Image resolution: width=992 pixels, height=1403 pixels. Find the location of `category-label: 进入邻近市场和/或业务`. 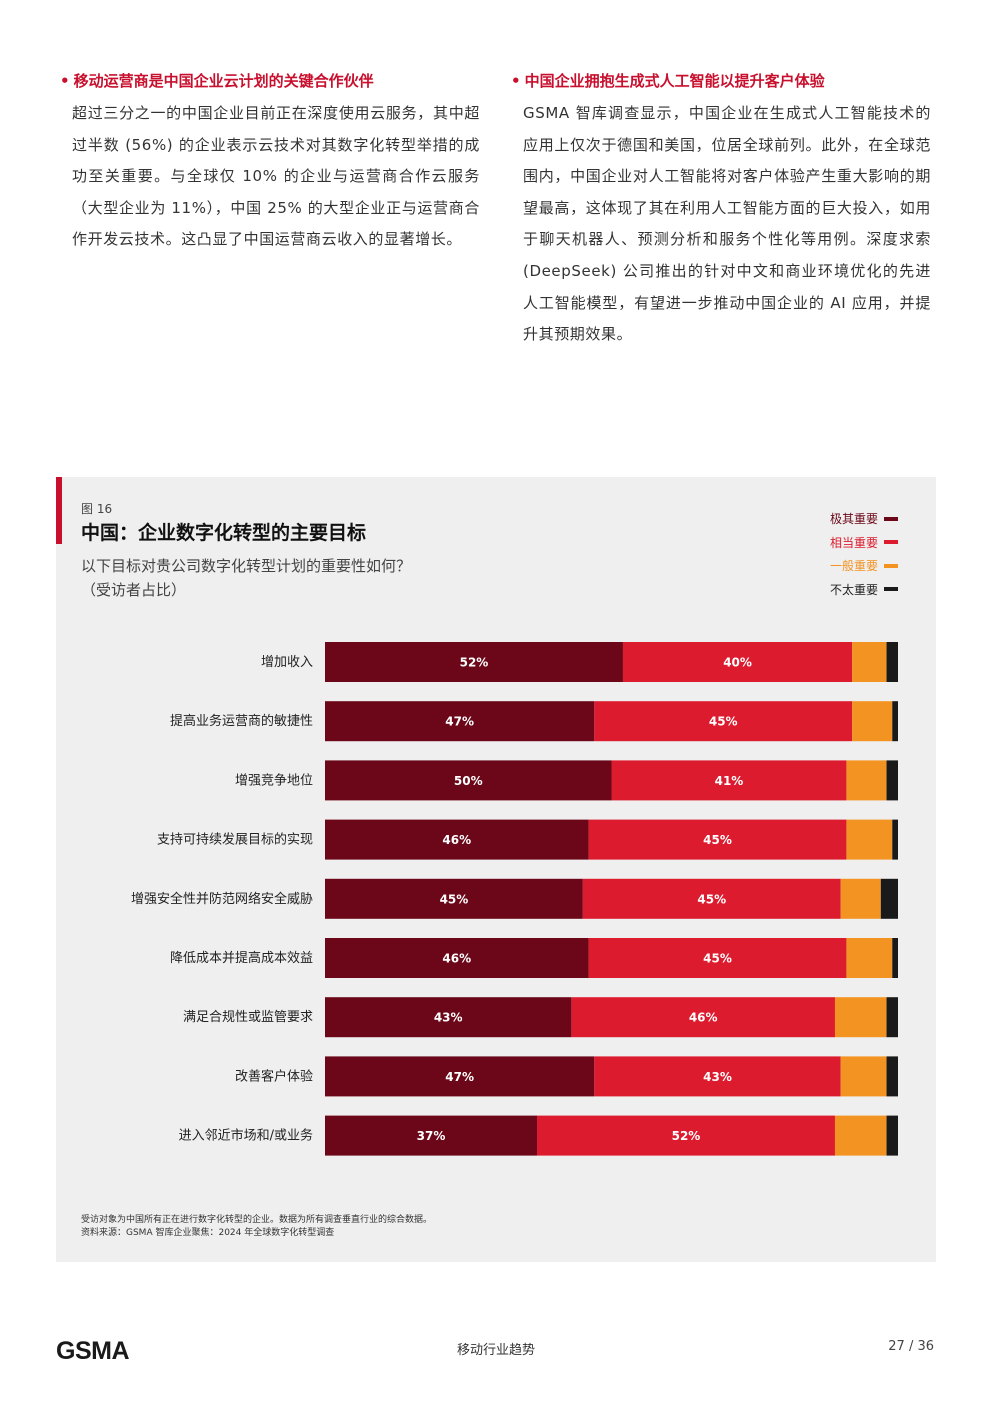

category-label: 进入邻近市场和/或业务 is located at coordinates (246, 1136).